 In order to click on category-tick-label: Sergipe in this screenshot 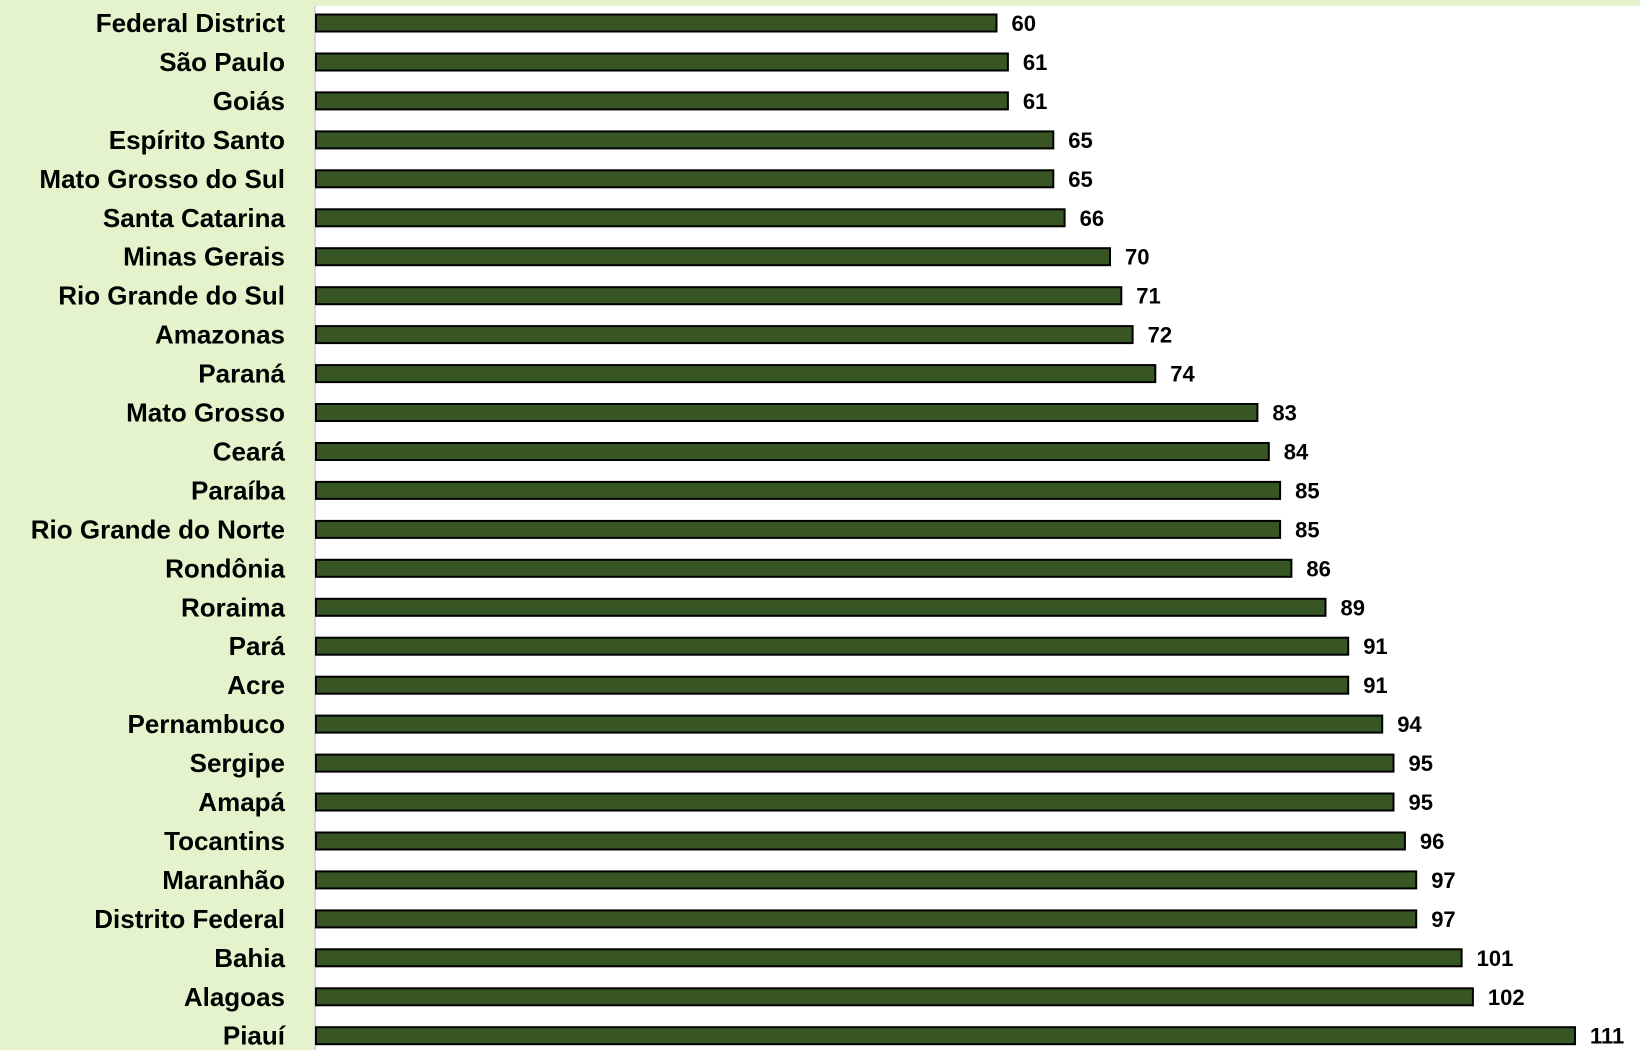, I will do `click(237, 763)`.